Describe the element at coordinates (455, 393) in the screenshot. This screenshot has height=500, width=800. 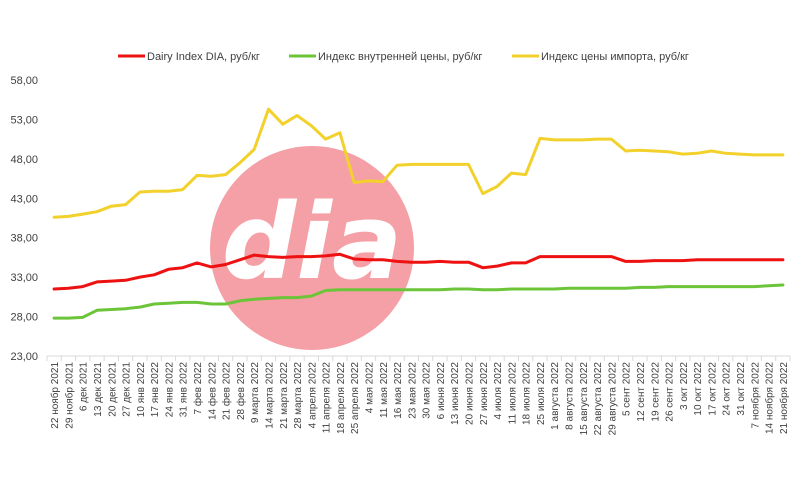
I see `x-tick-label: 13 июня 2022` at that location.